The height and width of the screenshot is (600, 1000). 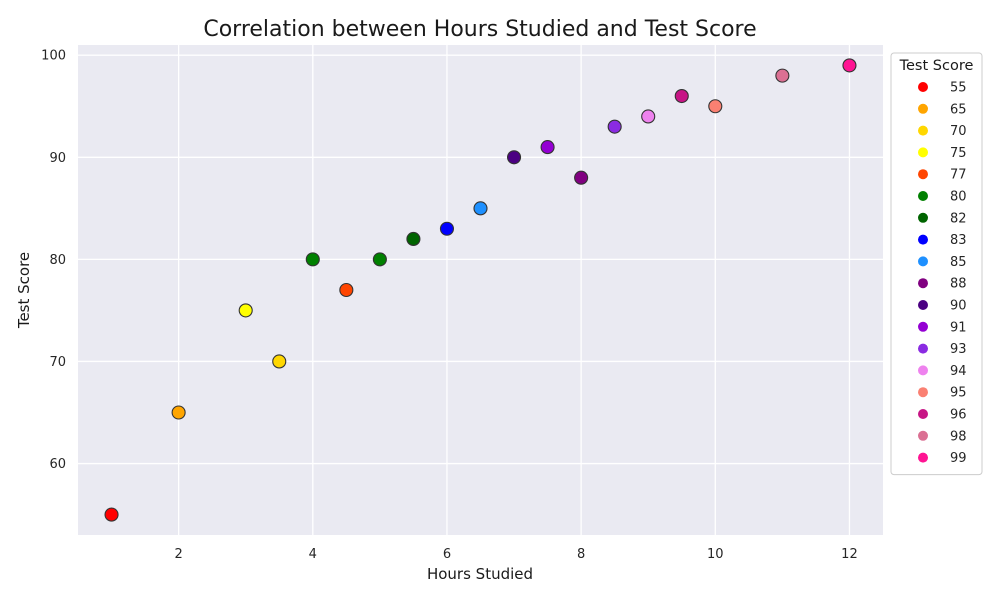 I want to click on x-tick-label: 6, so click(x=447, y=554).